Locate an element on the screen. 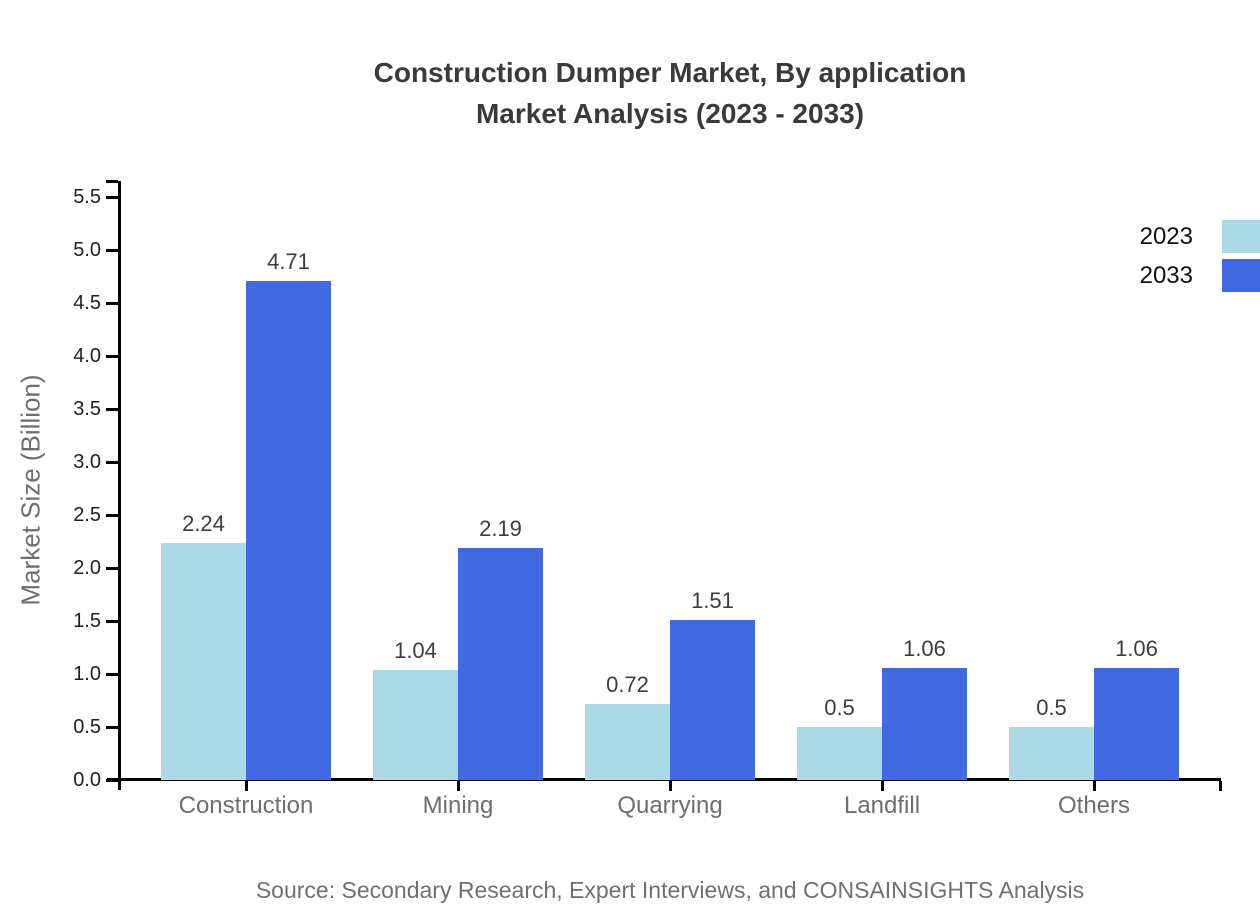 This screenshot has height=920, width=1260. y-tick-label: 5.0 is located at coordinates (87, 250).